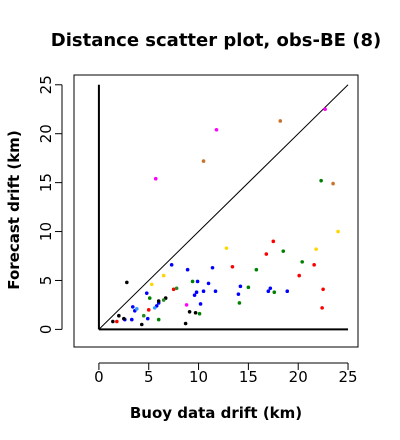  I want to click on y-tick-label: 25, so click(46, 84).